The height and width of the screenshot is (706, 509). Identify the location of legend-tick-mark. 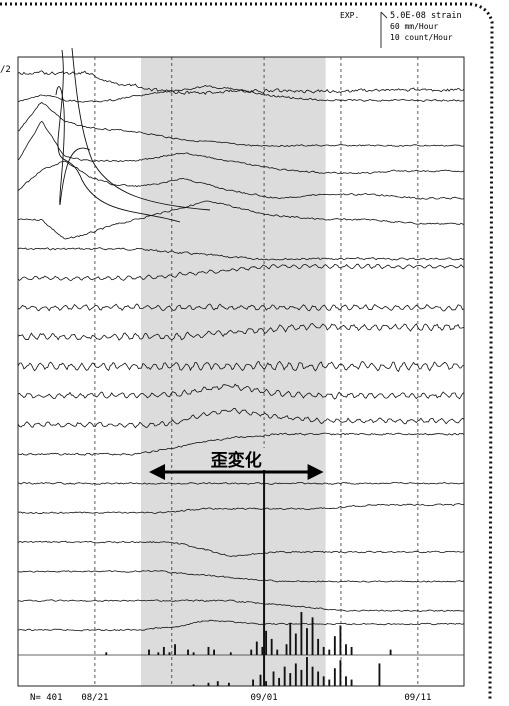
(384, 15).